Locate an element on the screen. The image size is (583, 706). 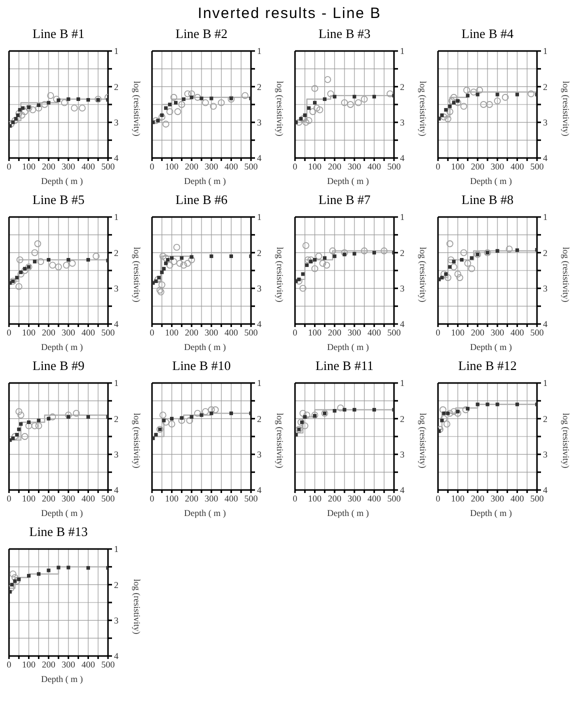
chart-title: Line B #12 is located at coordinates (487, 366).